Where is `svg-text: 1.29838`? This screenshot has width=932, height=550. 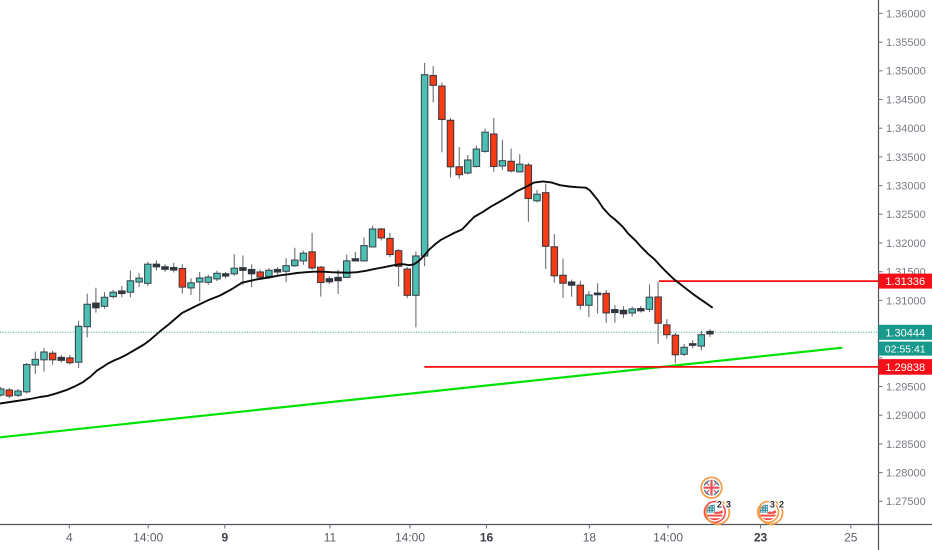 svg-text: 1.29838 is located at coordinates (905, 368).